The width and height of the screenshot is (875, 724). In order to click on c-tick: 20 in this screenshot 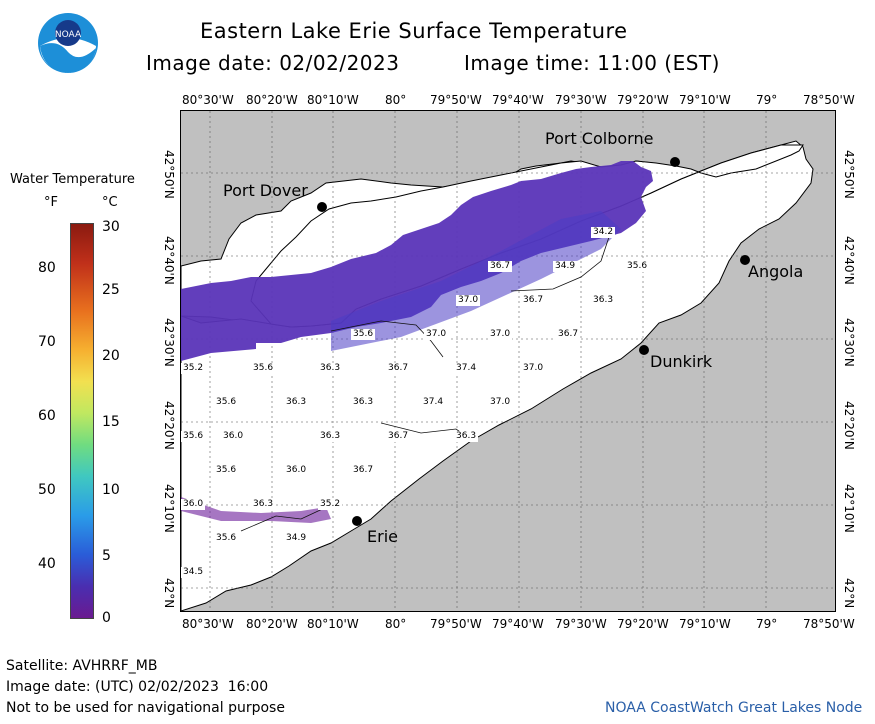, I will do `click(111, 356)`.